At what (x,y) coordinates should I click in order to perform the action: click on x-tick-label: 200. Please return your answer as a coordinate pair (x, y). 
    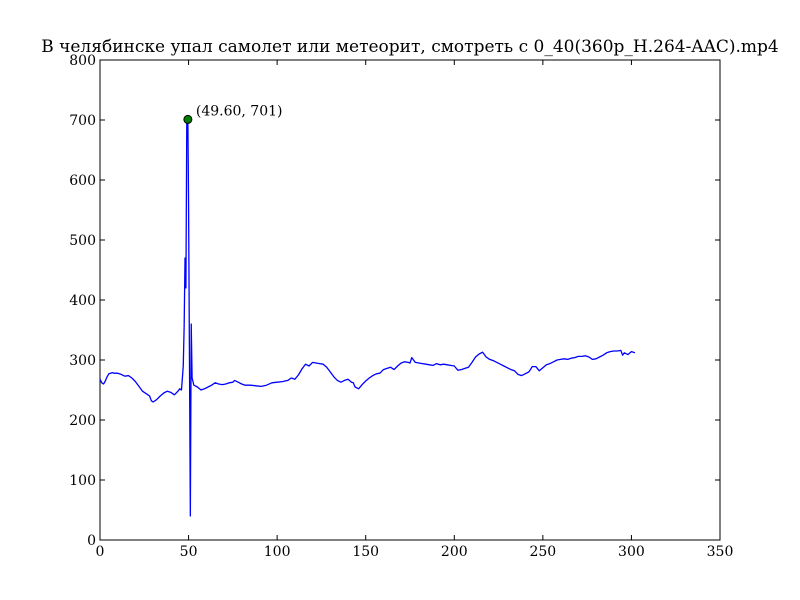
    Looking at the image, I should click on (454, 552).